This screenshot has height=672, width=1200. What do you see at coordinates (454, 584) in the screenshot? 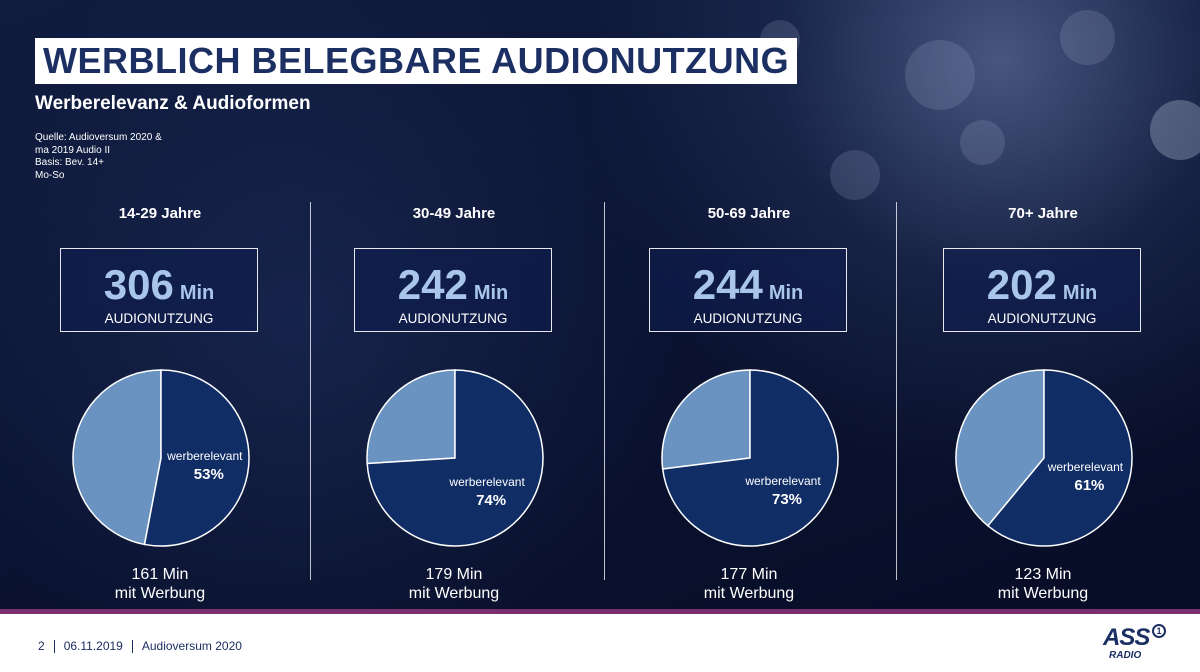
I see `ad-minutes-caption: 179 Min mit Werbung` at bounding box center [454, 584].